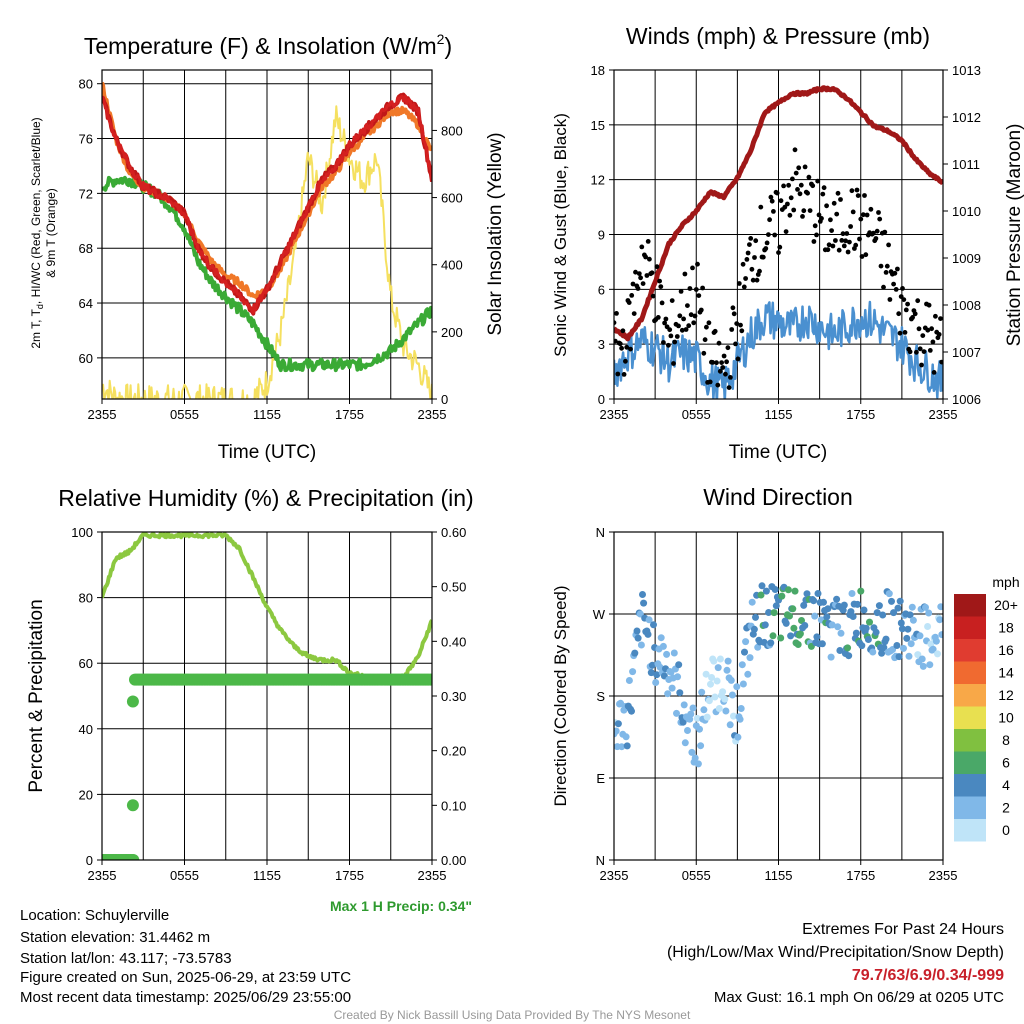 Image resolution: width=1024 pixels, height=1024 pixels. I want to click on rh-ytick-right-label: 0.60, so click(453, 532).